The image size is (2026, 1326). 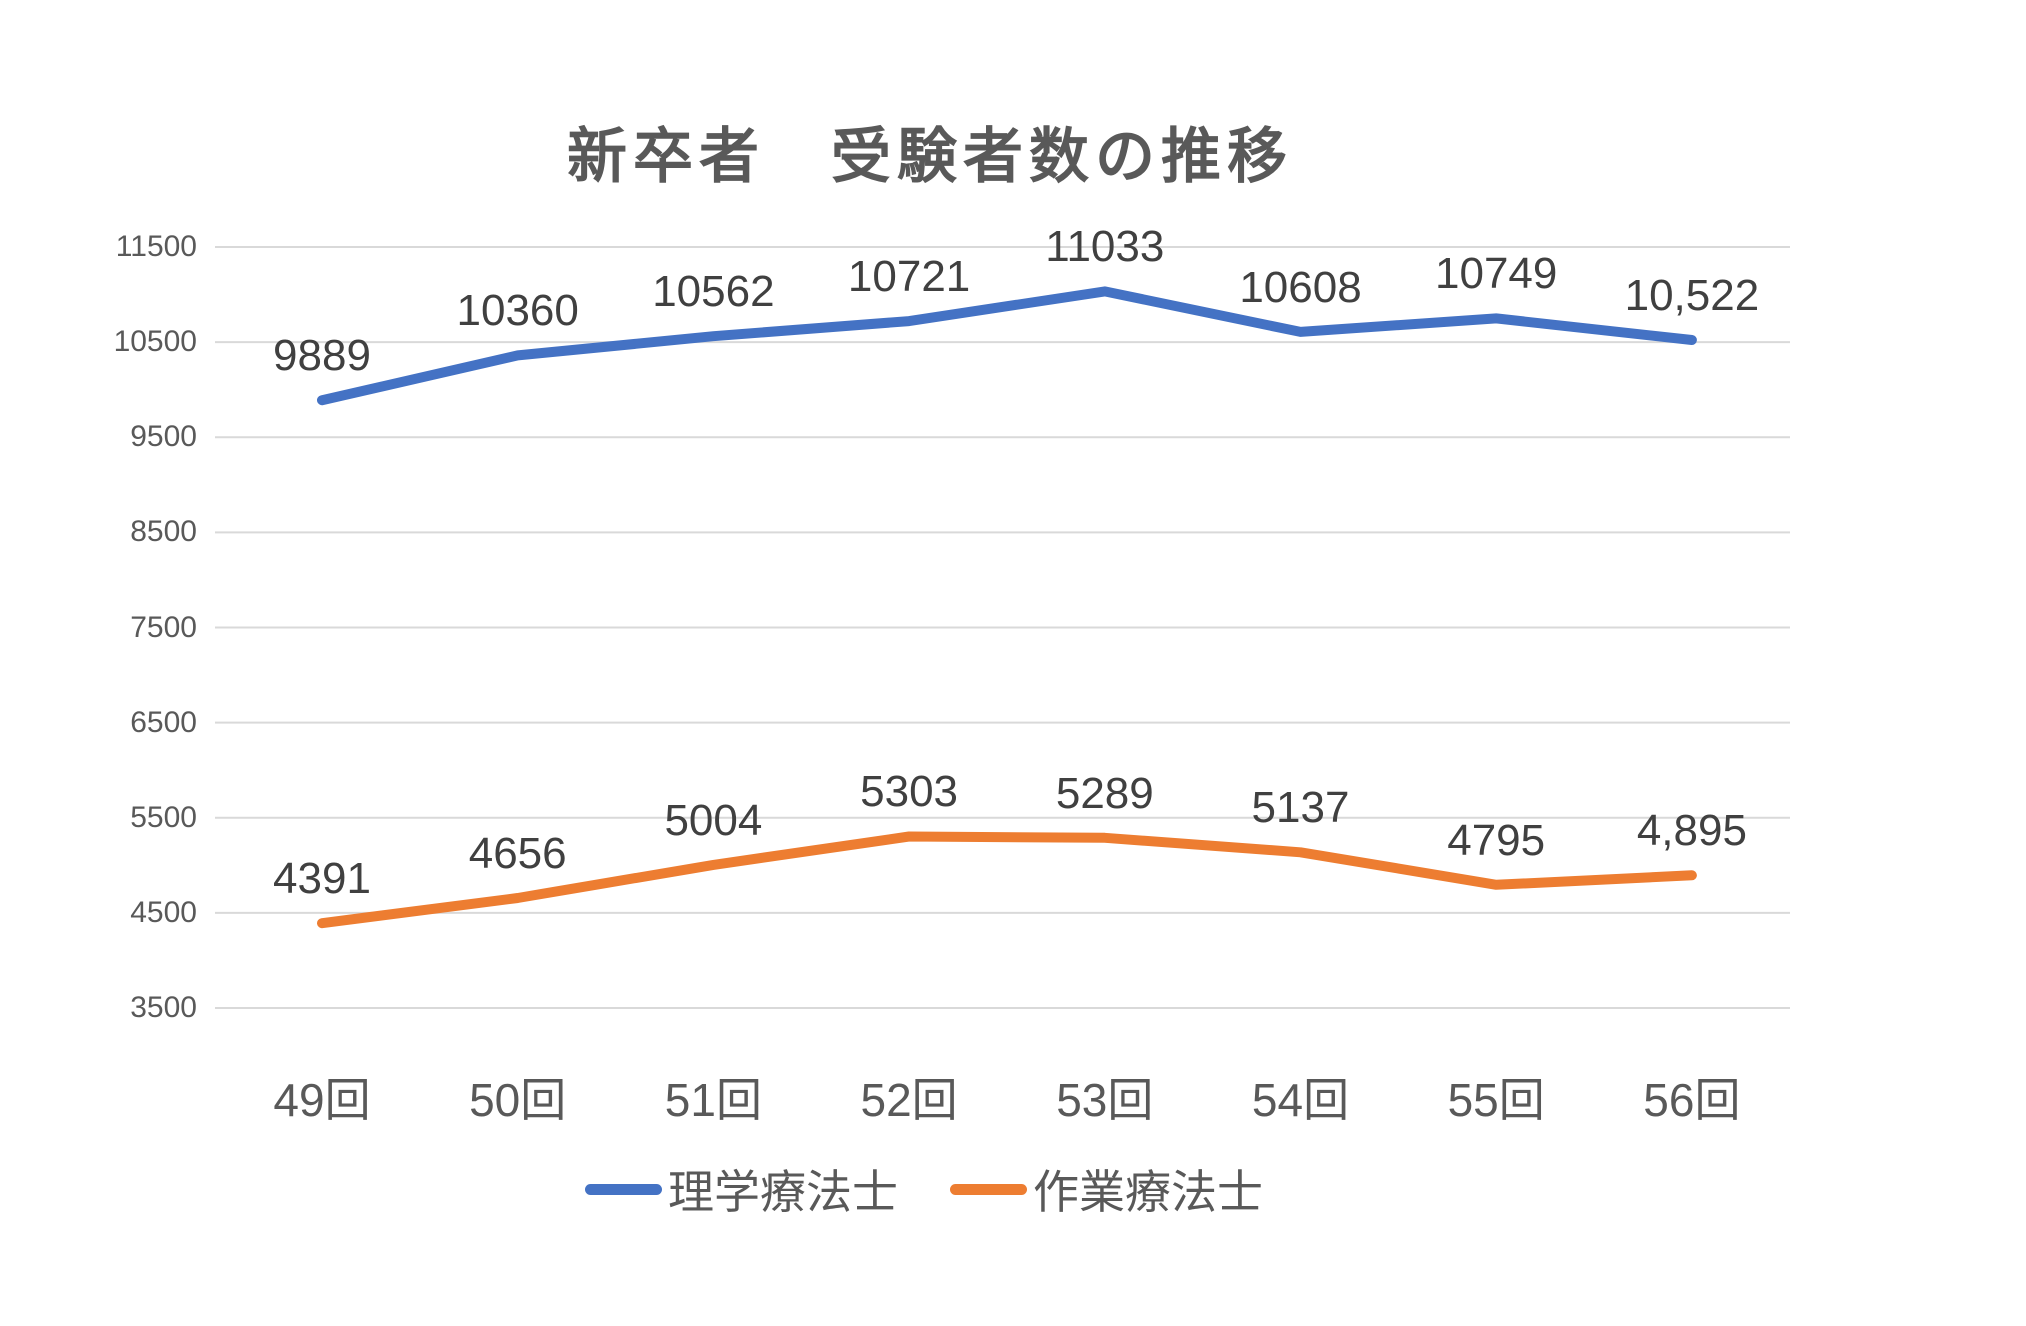 I want to click on y-tick-label: 8500, so click(x=163, y=532).